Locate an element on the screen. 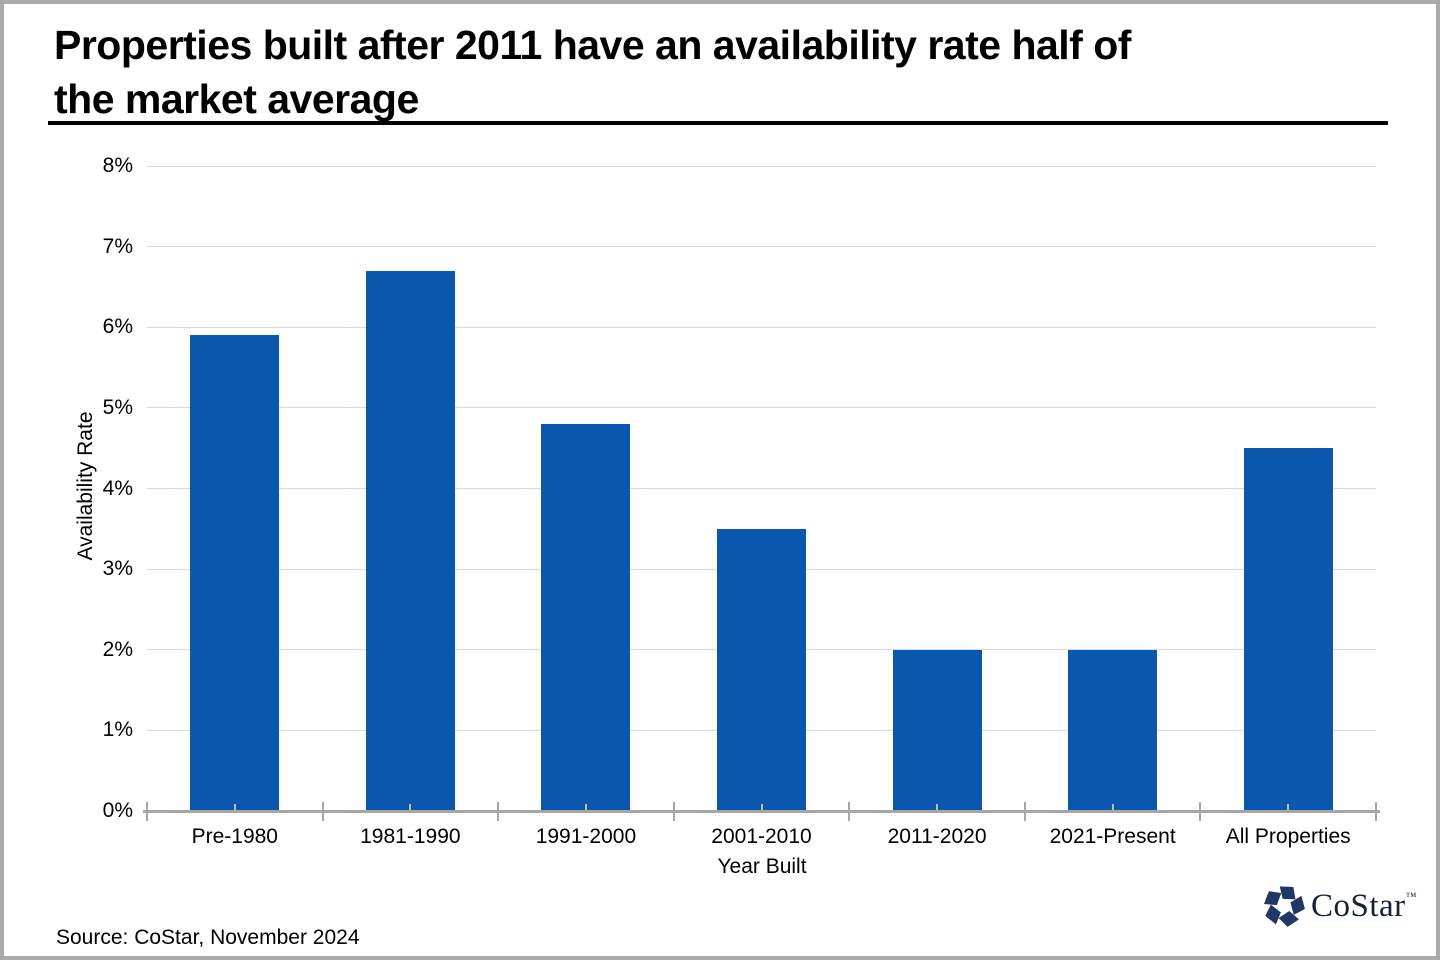 This screenshot has width=1440, height=960. x-axis-title: Year Built is located at coordinates (762, 866).